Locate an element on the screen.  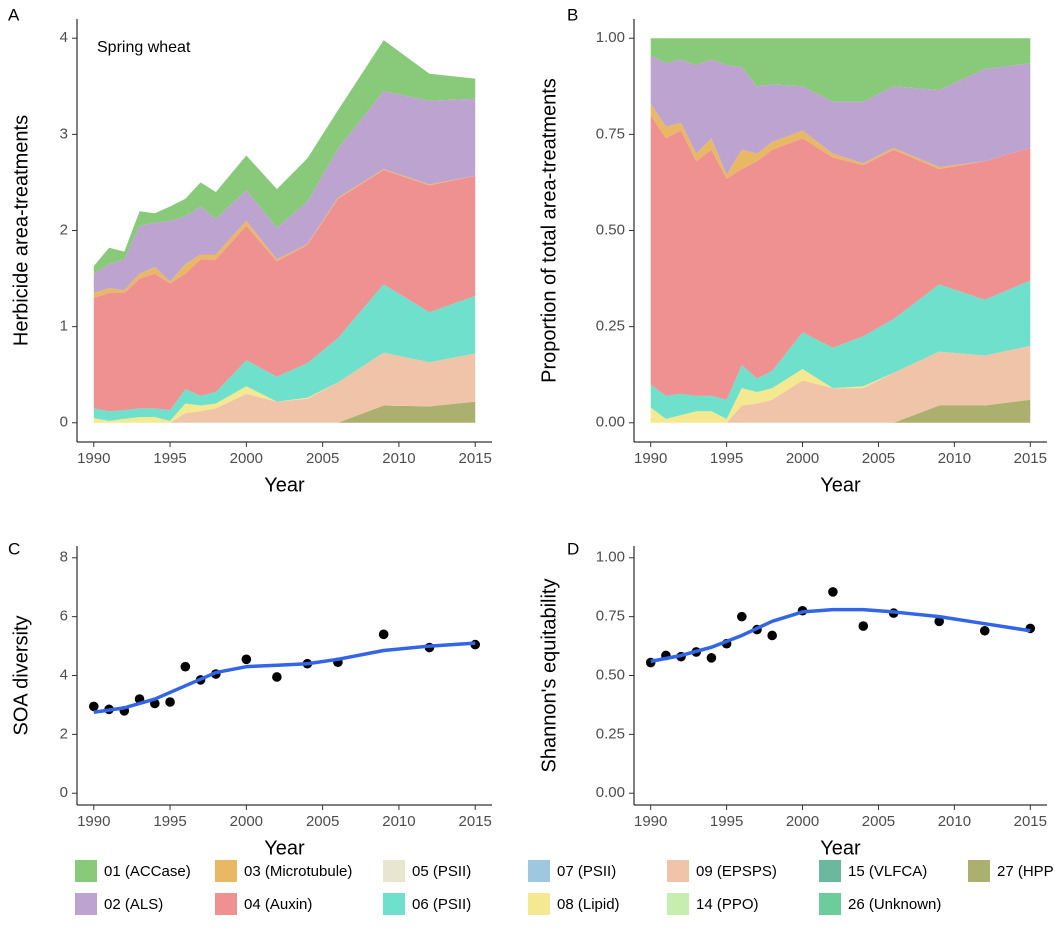
panel-label: A is located at coordinates (14, 14).